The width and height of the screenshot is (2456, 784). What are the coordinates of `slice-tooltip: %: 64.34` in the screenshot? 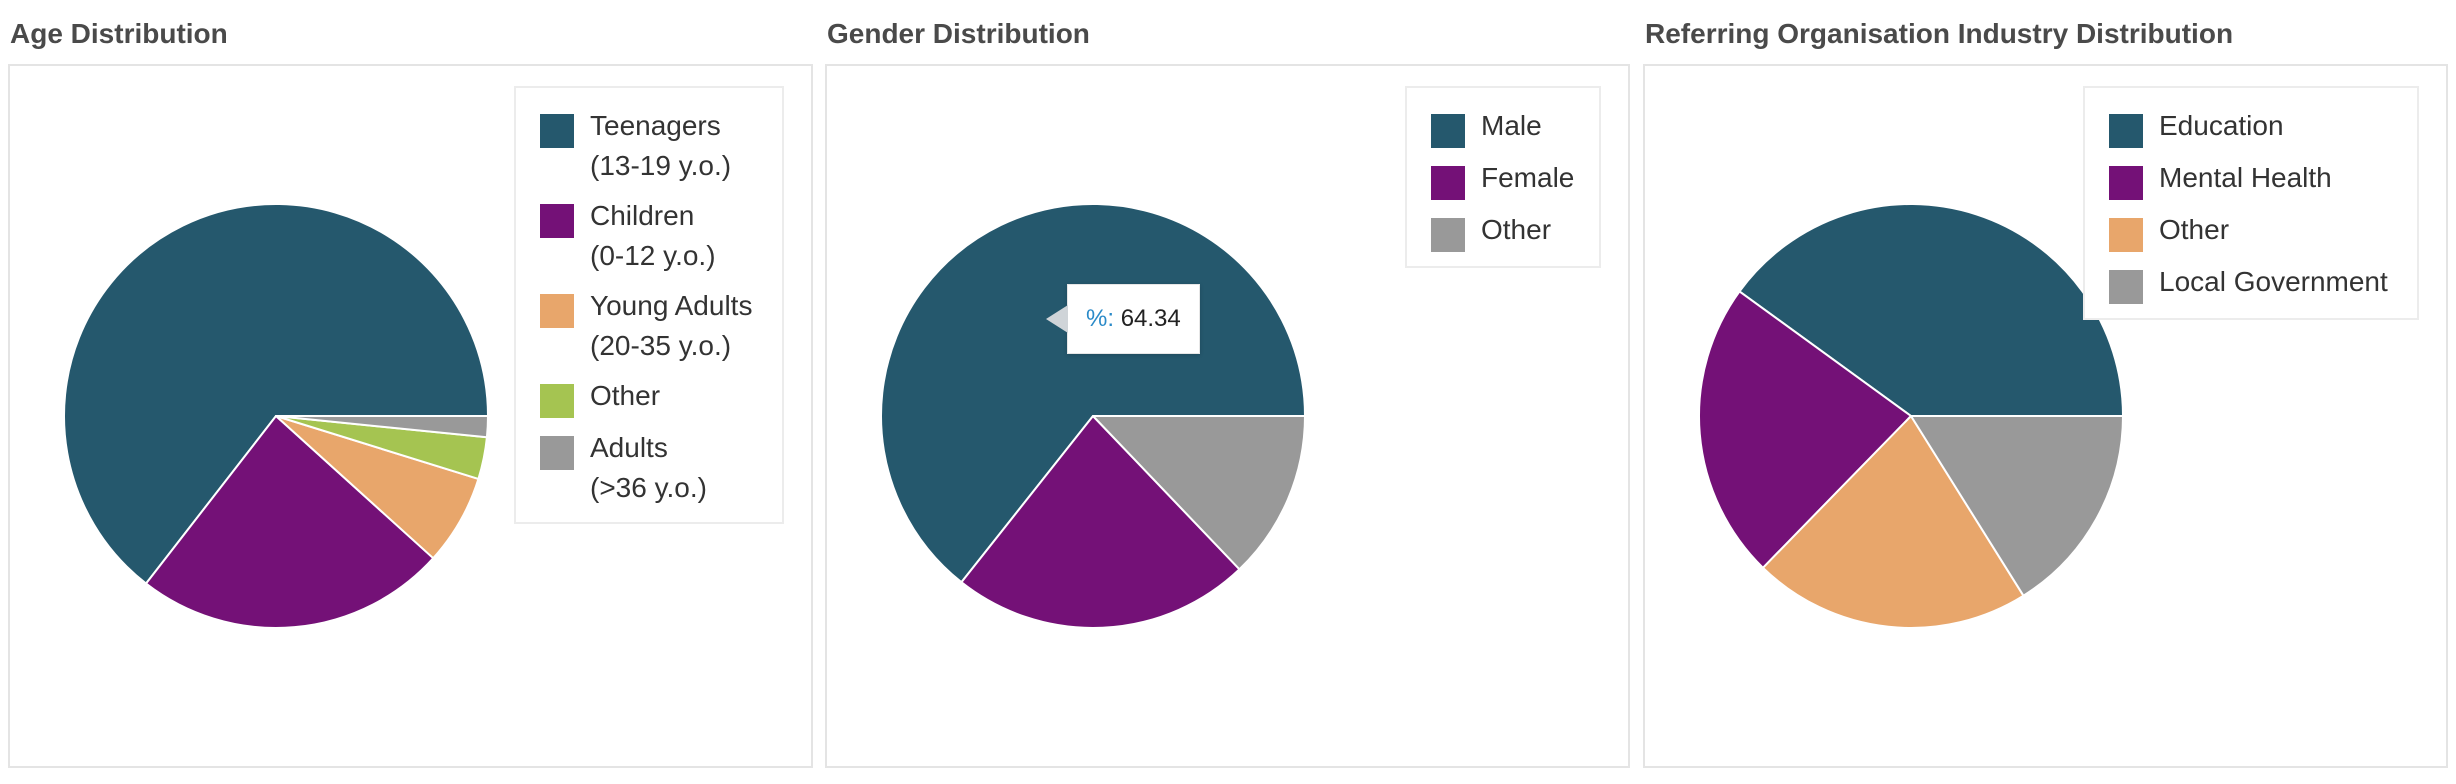 It's located at (1123, 319).